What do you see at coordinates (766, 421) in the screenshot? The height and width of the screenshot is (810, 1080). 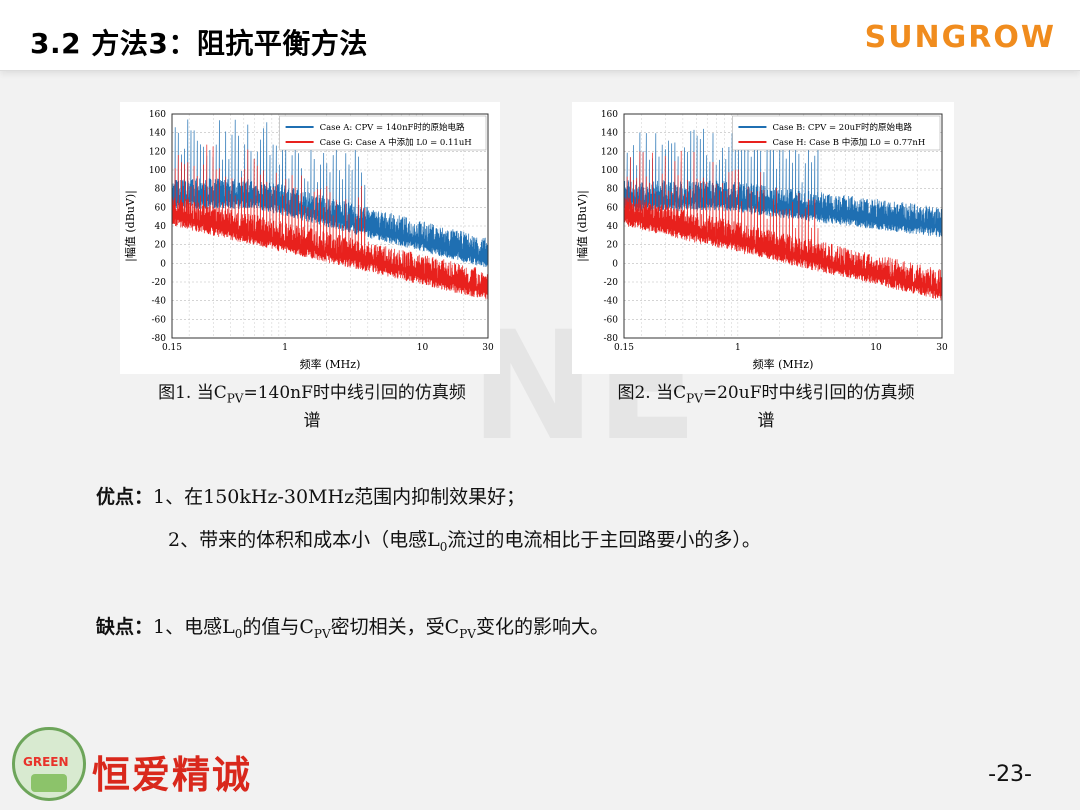 I see `caption-2-line2: 谱` at bounding box center [766, 421].